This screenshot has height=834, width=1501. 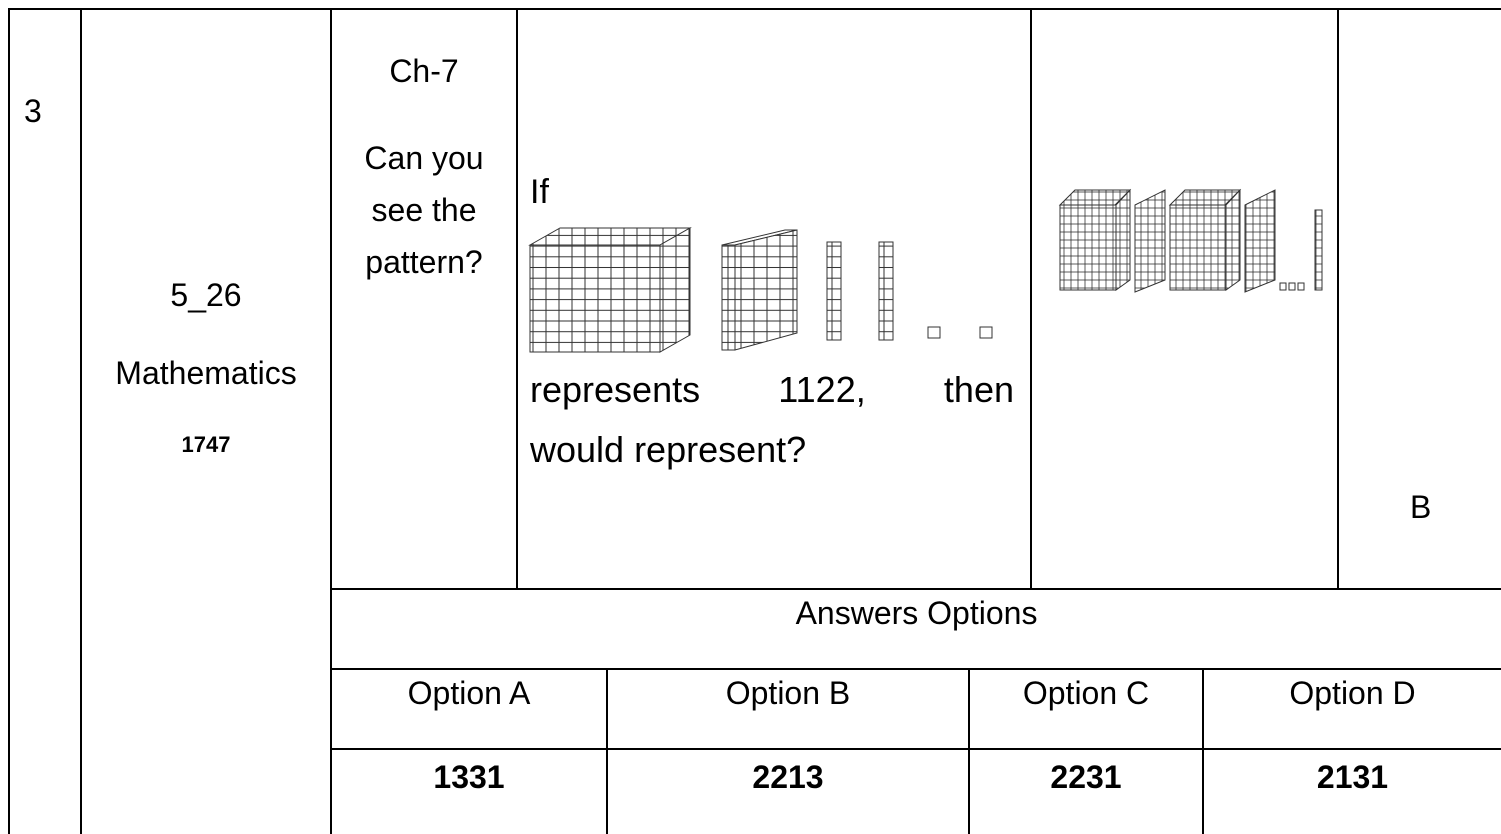 What do you see at coordinates (206, 373) in the screenshot?
I see `subject: Mathematics` at bounding box center [206, 373].